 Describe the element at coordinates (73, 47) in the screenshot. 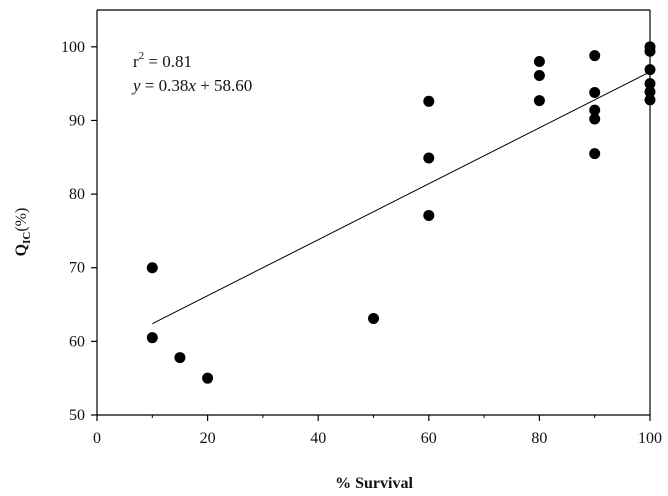

I see `y-tick-label: 100` at that location.